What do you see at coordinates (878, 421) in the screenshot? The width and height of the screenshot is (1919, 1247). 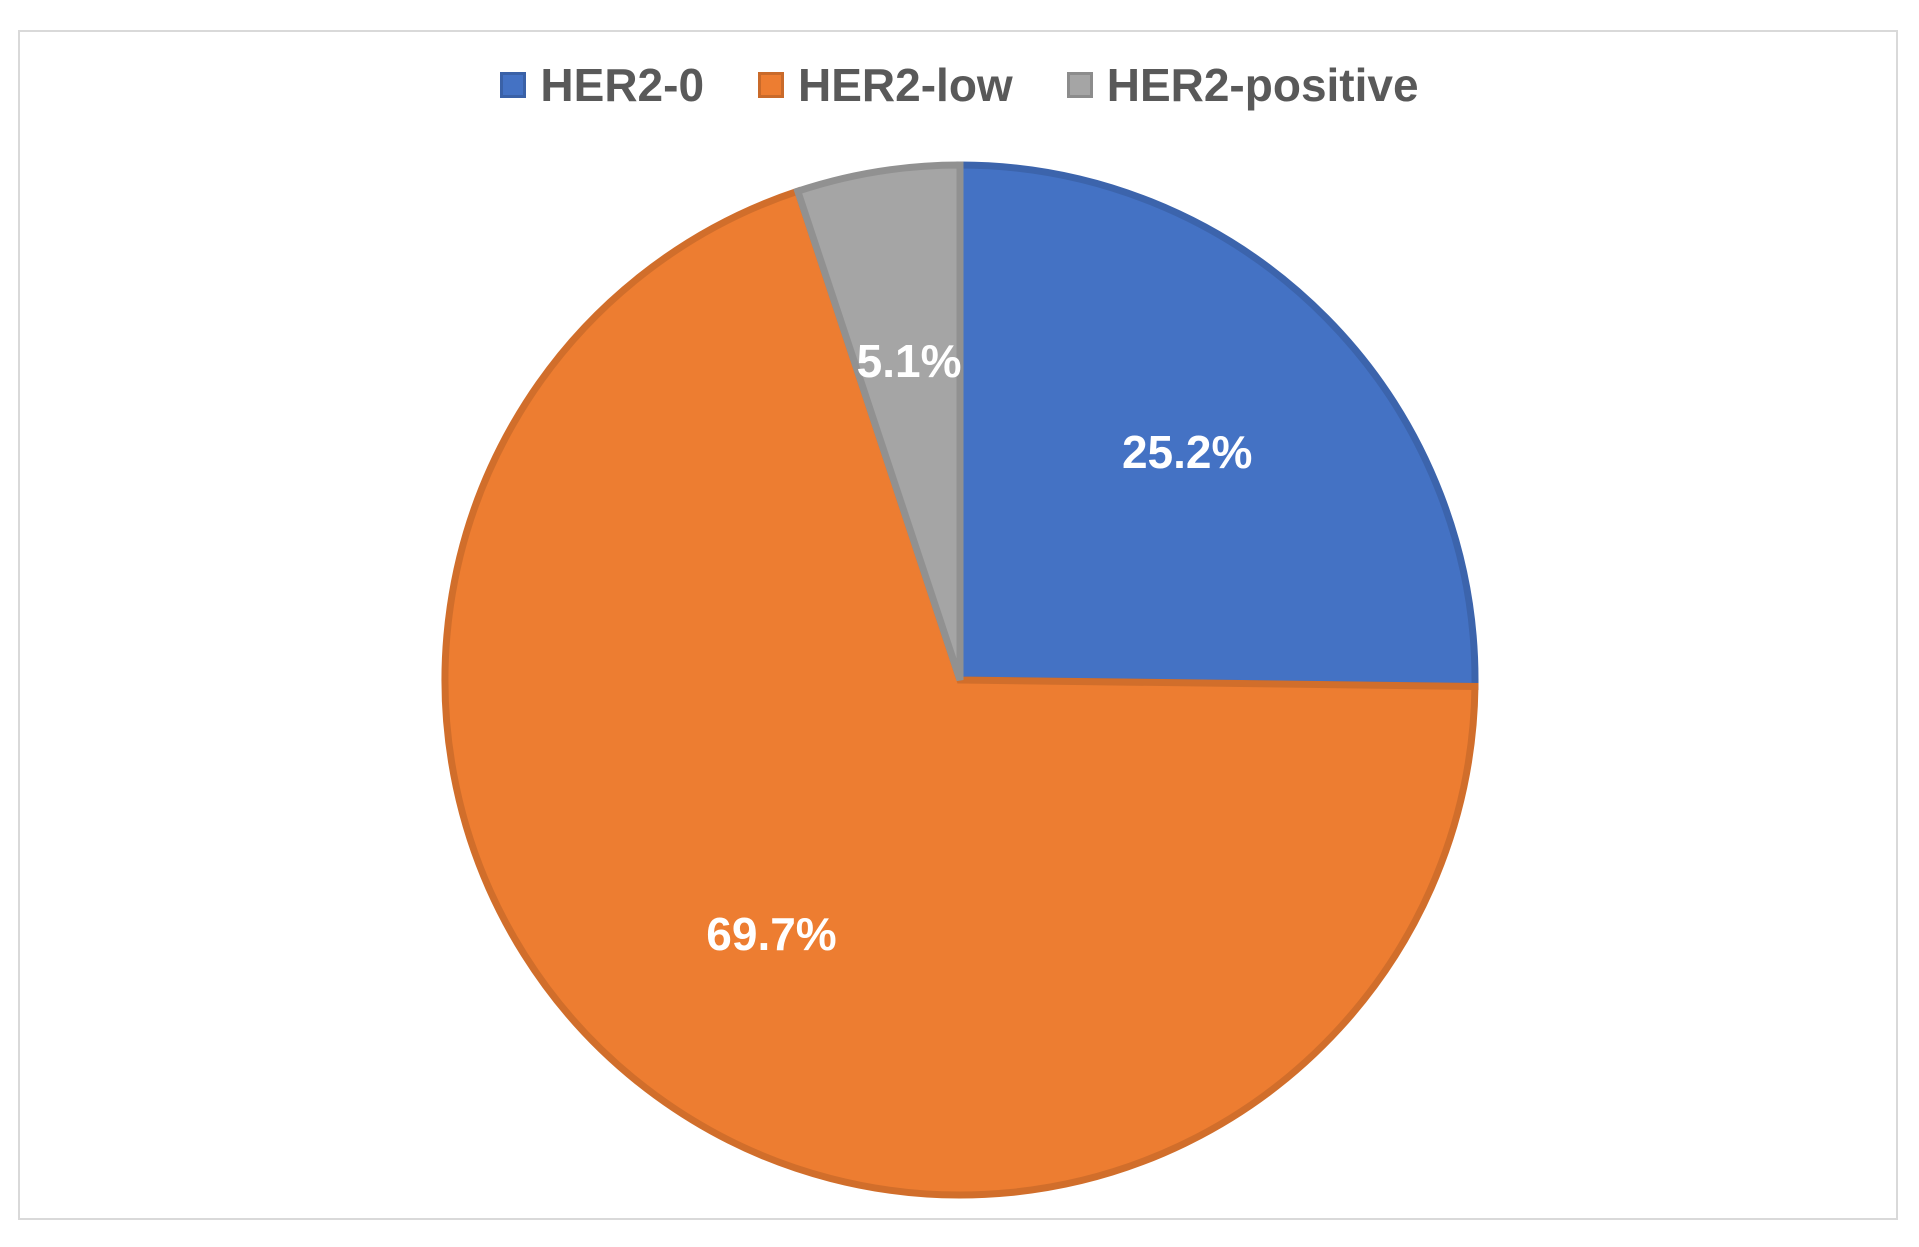 I see `pie-slice-her2-positive` at bounding box center [878, 421].